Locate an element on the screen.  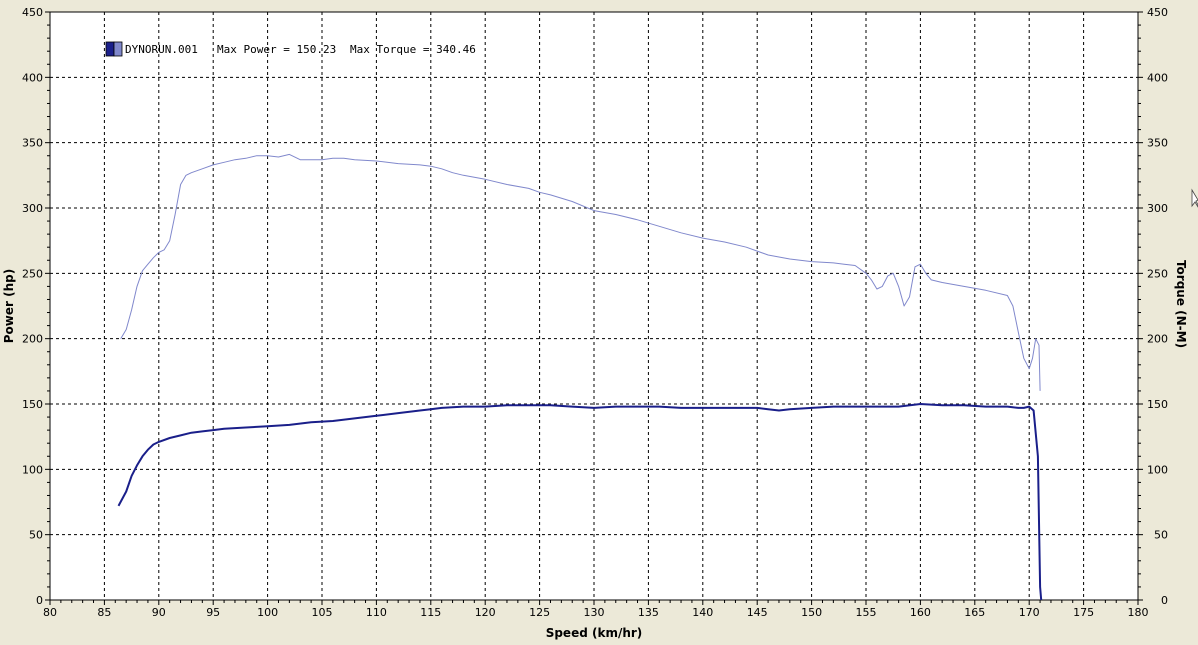
y2-tick-label: 100 is located at coordinates (1157, 469).